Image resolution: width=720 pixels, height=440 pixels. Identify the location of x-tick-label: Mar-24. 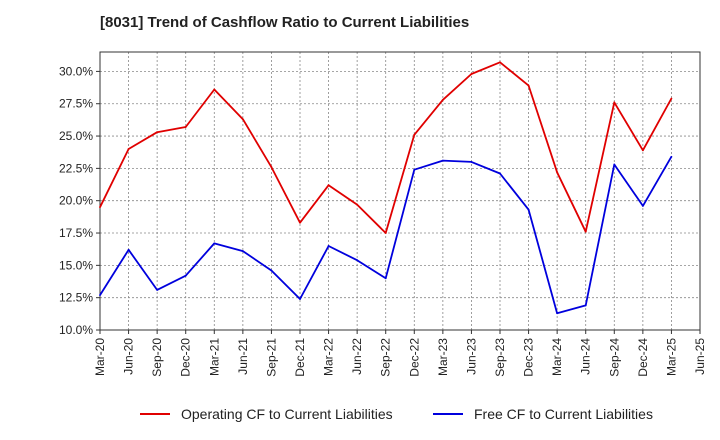
(557, 357).